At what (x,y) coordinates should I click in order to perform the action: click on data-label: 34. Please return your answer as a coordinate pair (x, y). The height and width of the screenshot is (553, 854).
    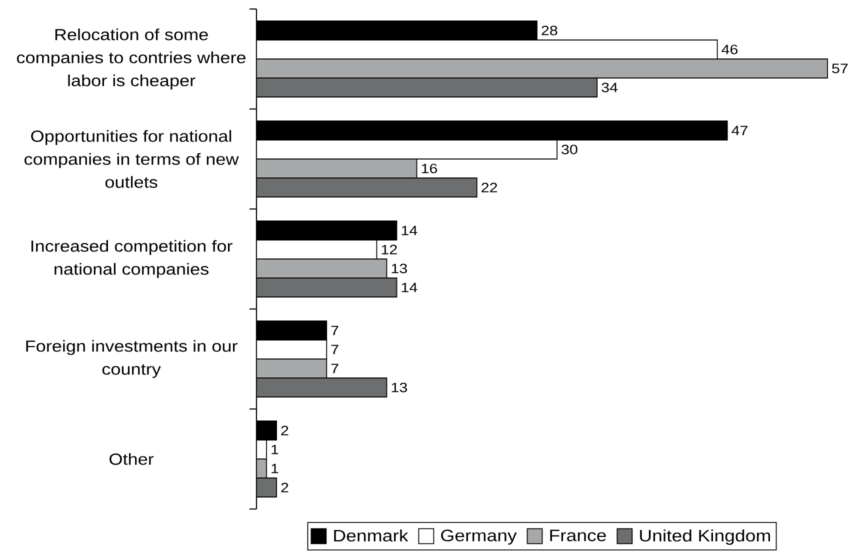
    Looking at the image, I should click on (610, 87).